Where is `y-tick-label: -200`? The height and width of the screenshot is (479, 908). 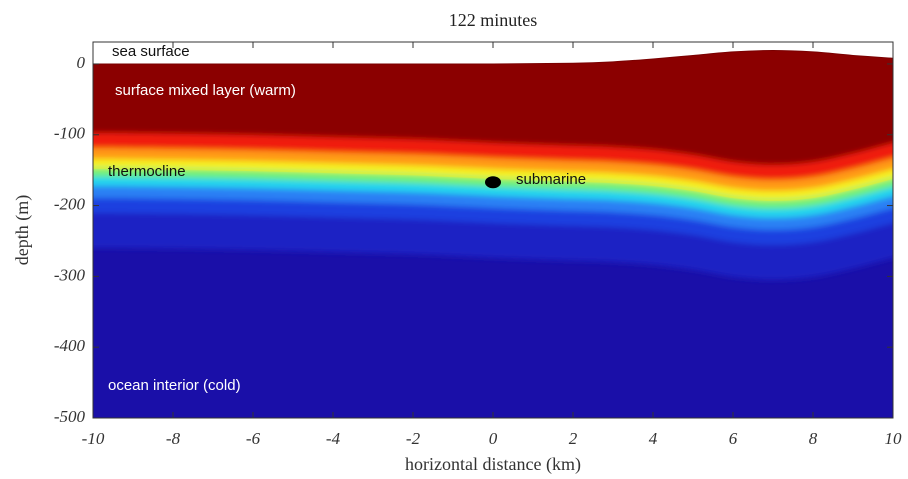
y-tick-label: -200 is located at coordinates (70, 203).